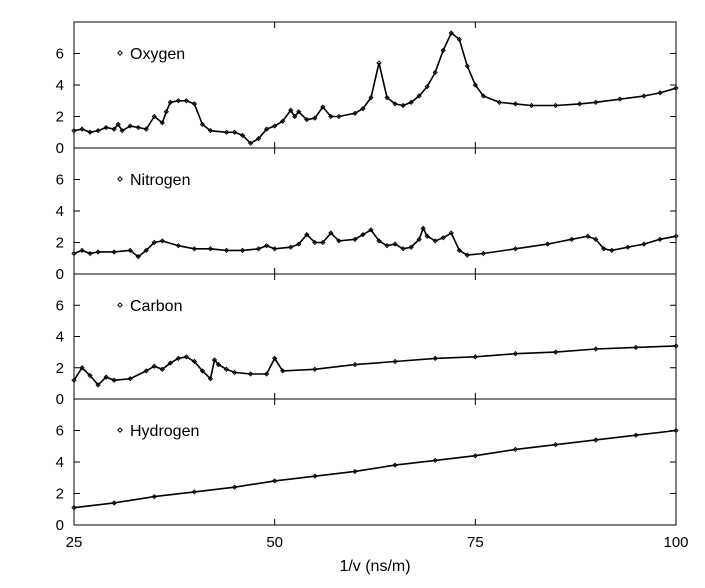 The height and width of the screenshot is (588, 705). I want to click on x-tick-label: 75, so click(475, 542).